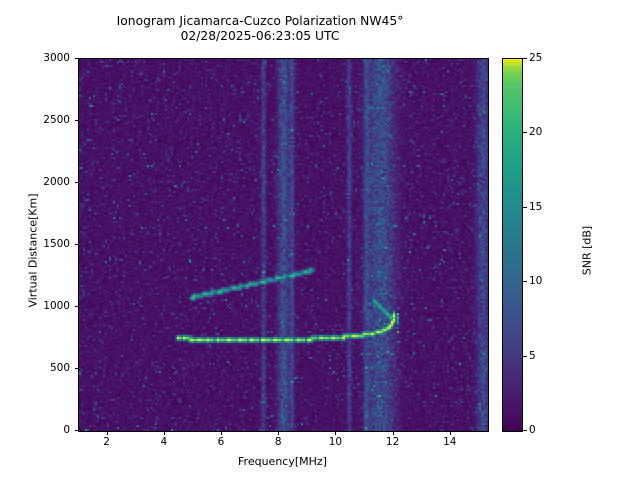 The image size is (640, 480). What do you see at coordinates (56, 244) in the screenshot?
I see `y-tick-label-1500: 1500` at bounding box center [56, 244].